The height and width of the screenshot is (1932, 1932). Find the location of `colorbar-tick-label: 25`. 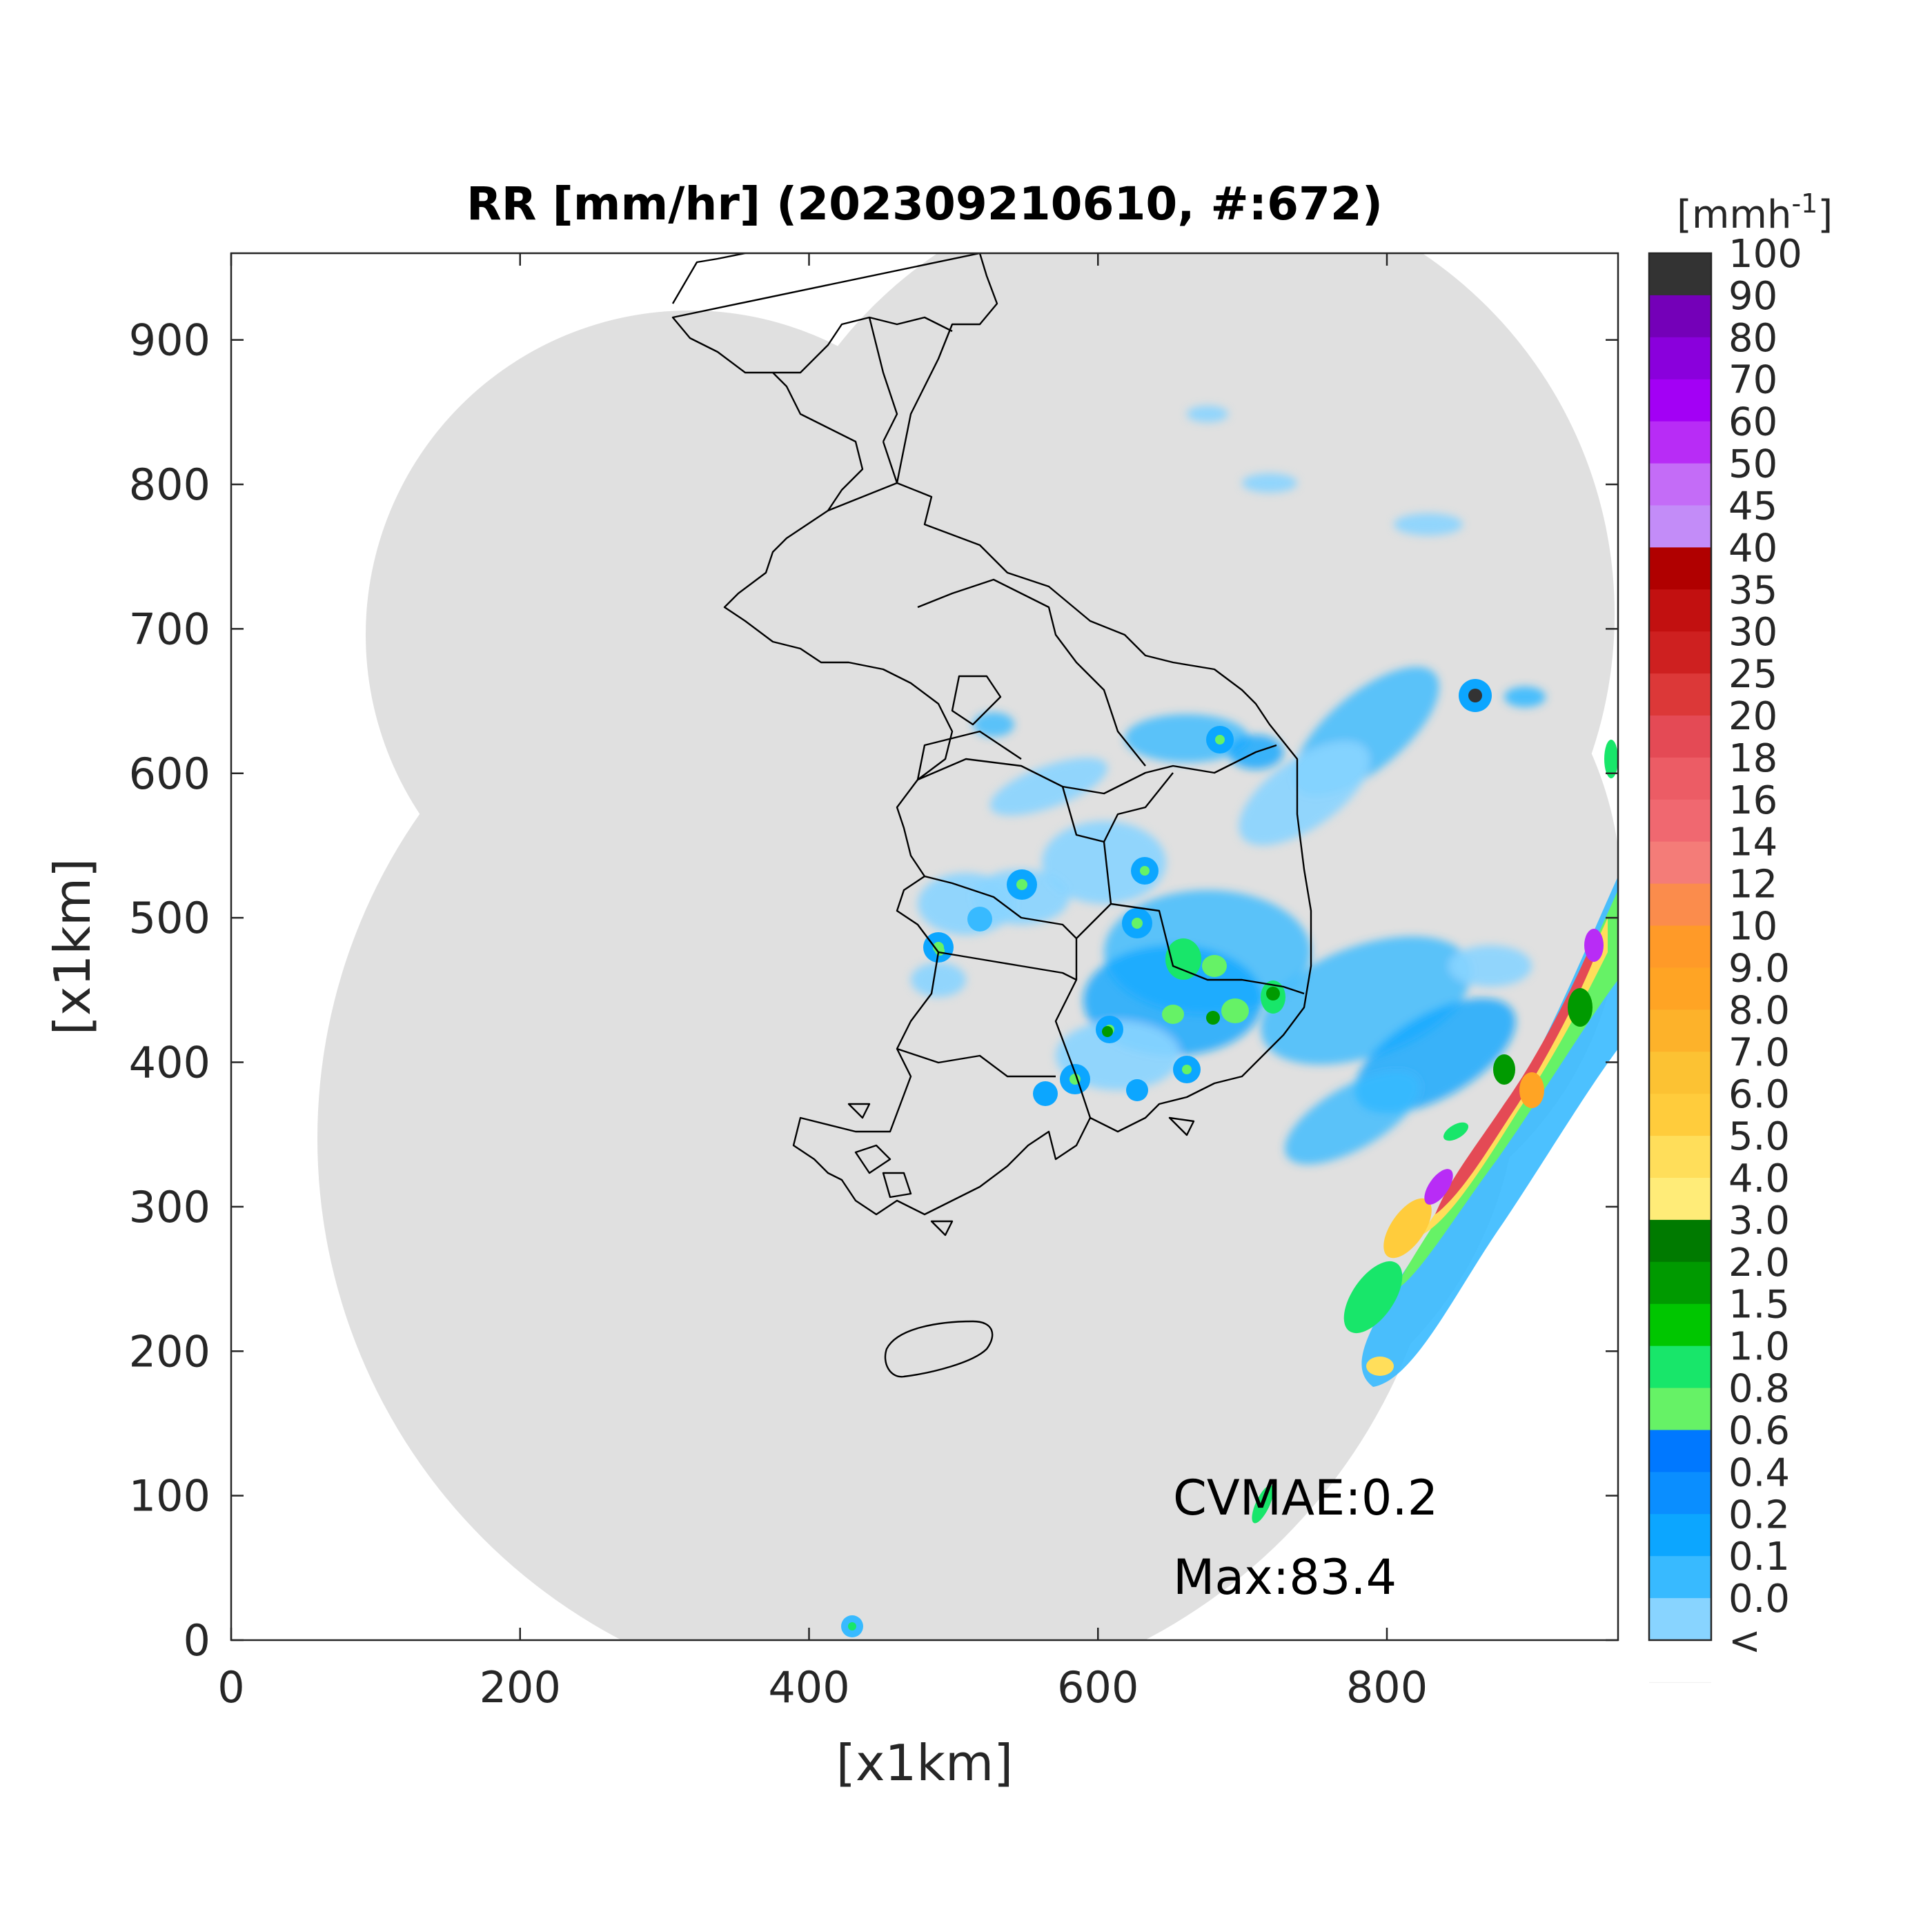

colorbar-tick-label: 25 is located at coordinates (1752, 674).